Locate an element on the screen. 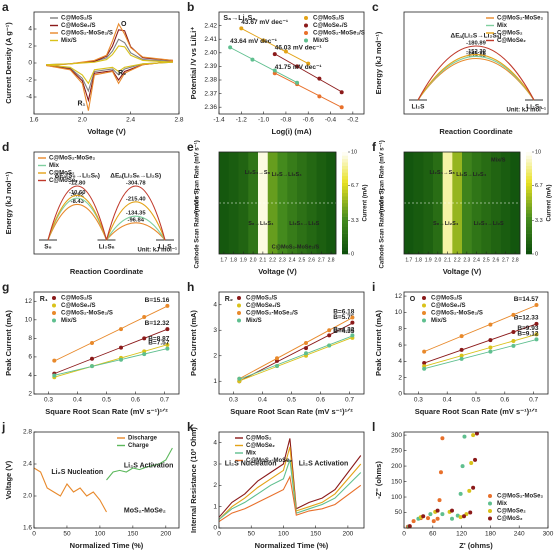 The height and width of the screenshot is (554, 554). colorbar-tick-label: 0 is located at coordinates (536, 254).